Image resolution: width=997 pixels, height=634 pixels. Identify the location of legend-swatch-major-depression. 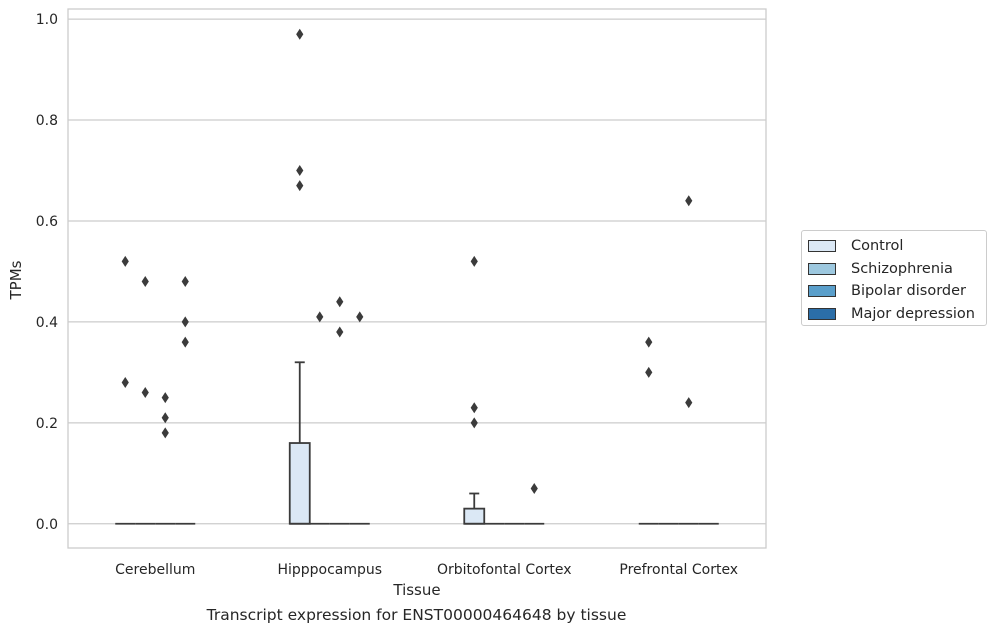
(822, 313).